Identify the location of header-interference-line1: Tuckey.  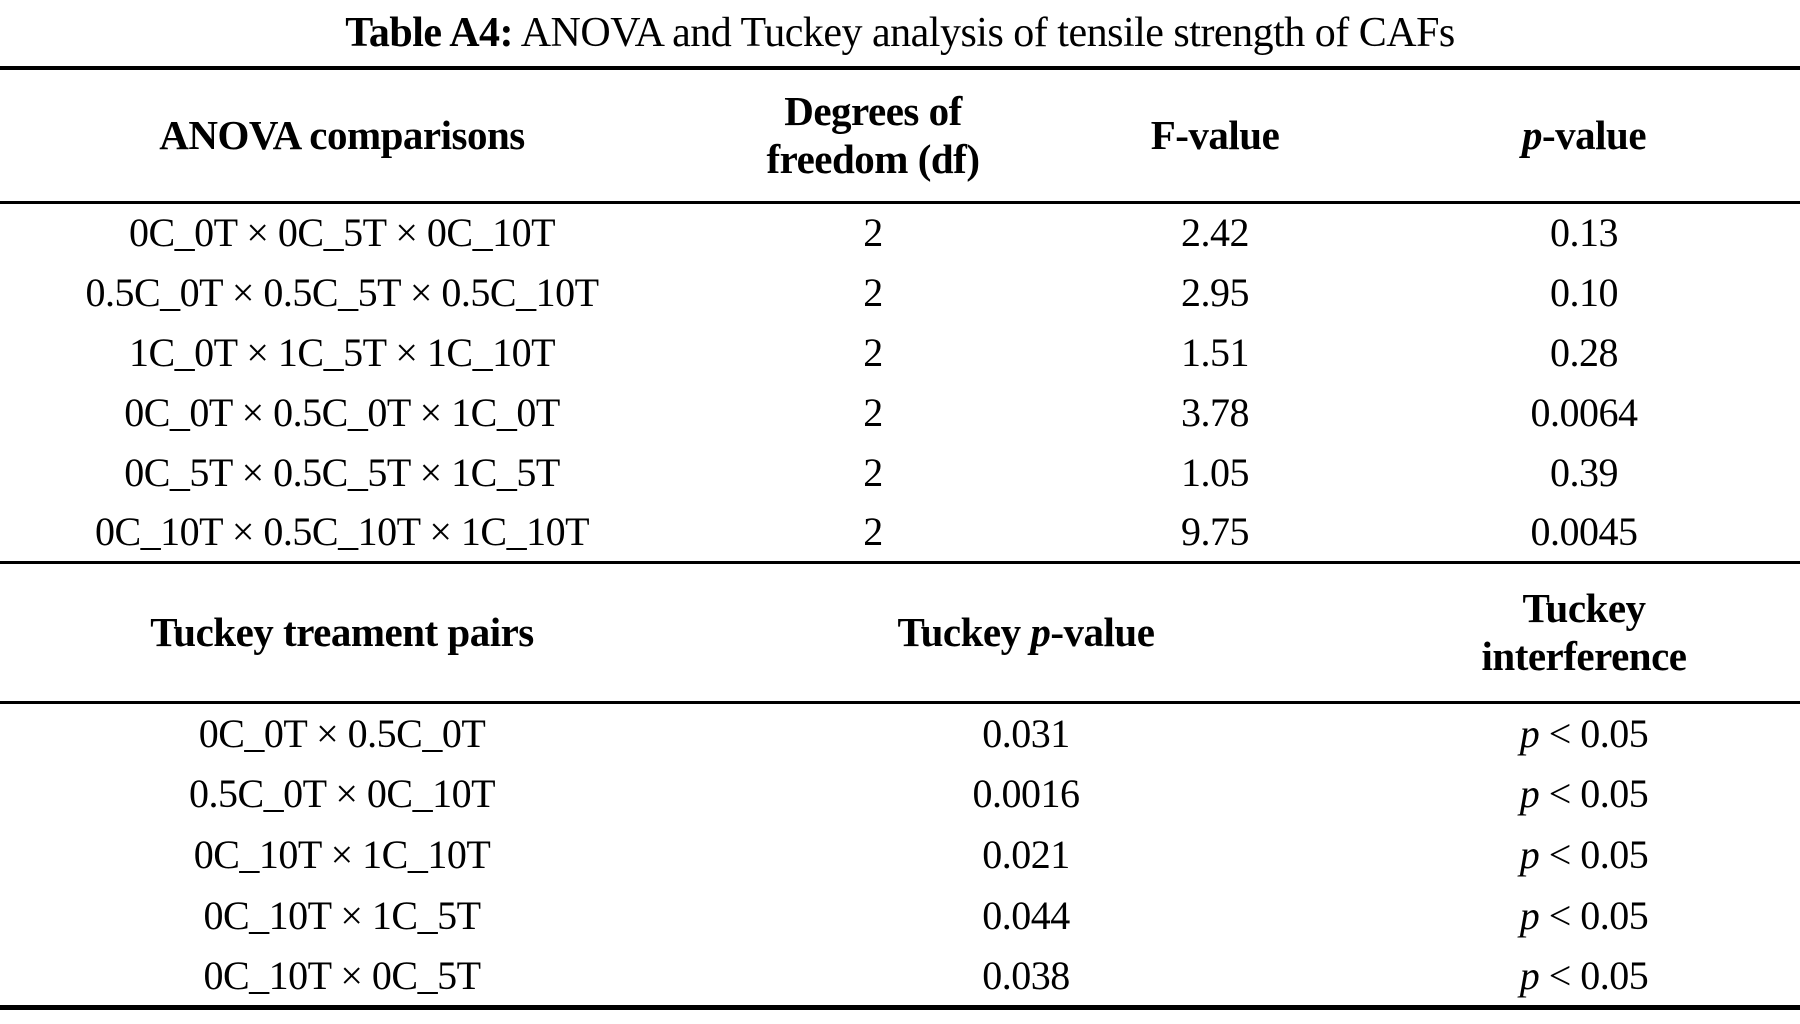
(1584, 607).